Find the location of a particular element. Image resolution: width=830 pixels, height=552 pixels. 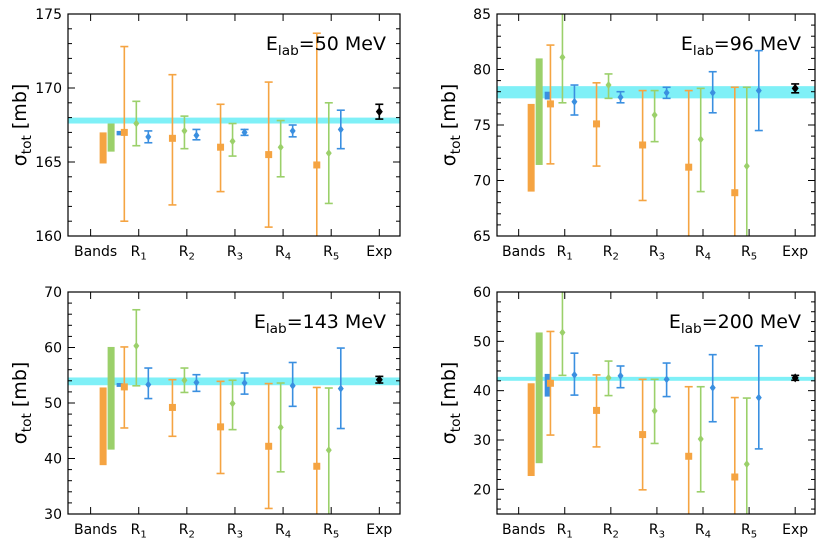

x-tick-label: R2 is located at coordinates (187, 253).